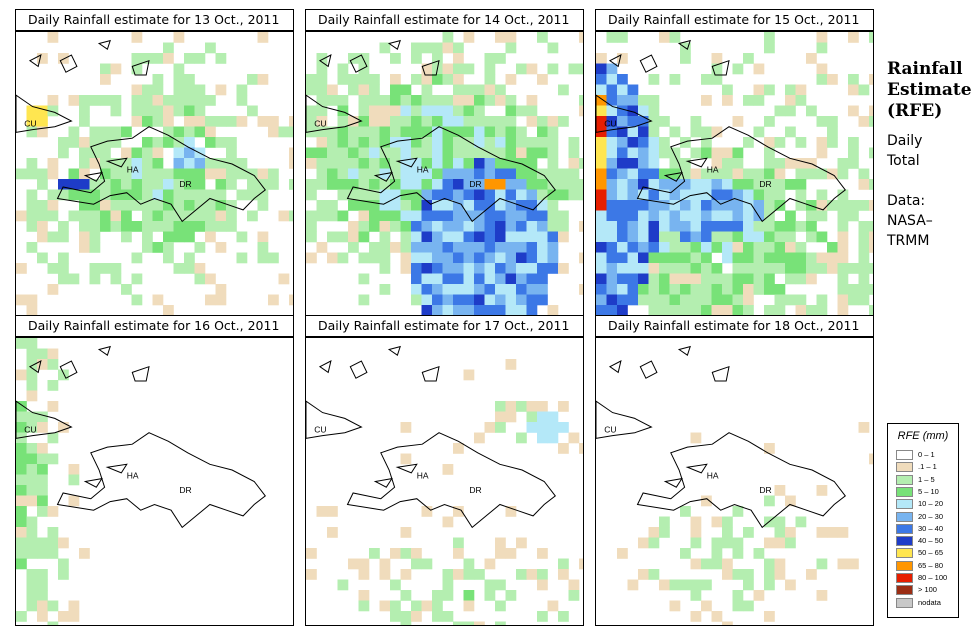 The height and width of the screenshot is (635, 971). I want to click on rainfall-map: CU HA DR, so click(154, 175).